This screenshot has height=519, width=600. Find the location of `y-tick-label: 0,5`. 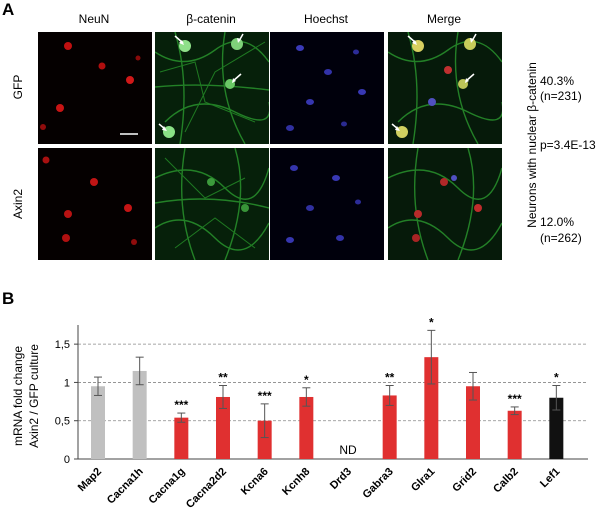

y-tick-label: 0,5 is located at coordinates (62, 422).